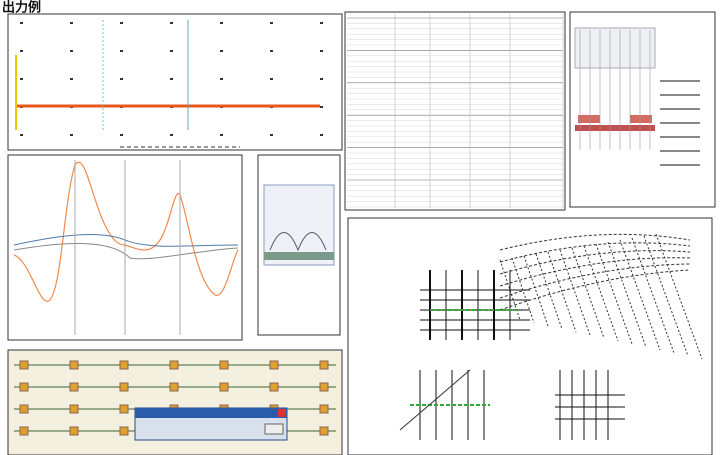 Image resolution: width=722 pixels, height=455 pixels. Describe the element at coordinates (455, 111) in the screenshot. I see `table-lines` at that location.